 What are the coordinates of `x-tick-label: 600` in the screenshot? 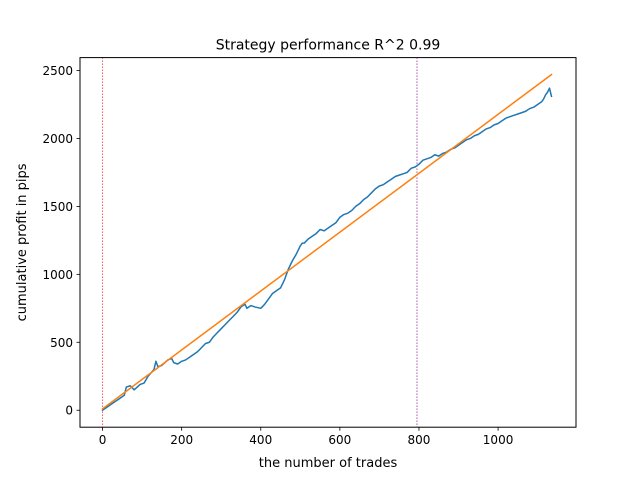 It's located at (339, 440).